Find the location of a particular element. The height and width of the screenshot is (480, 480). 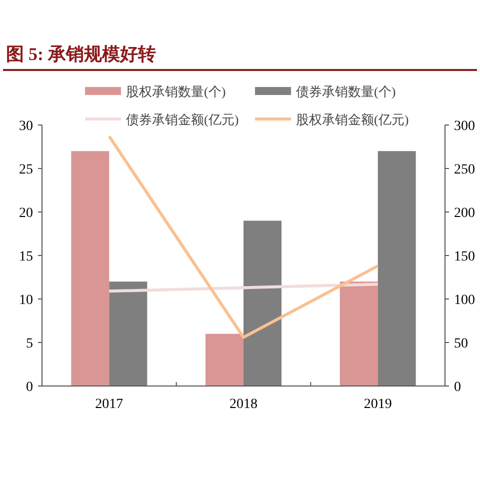

y2-tick-label: 250 is located at coordinates (464, 170).